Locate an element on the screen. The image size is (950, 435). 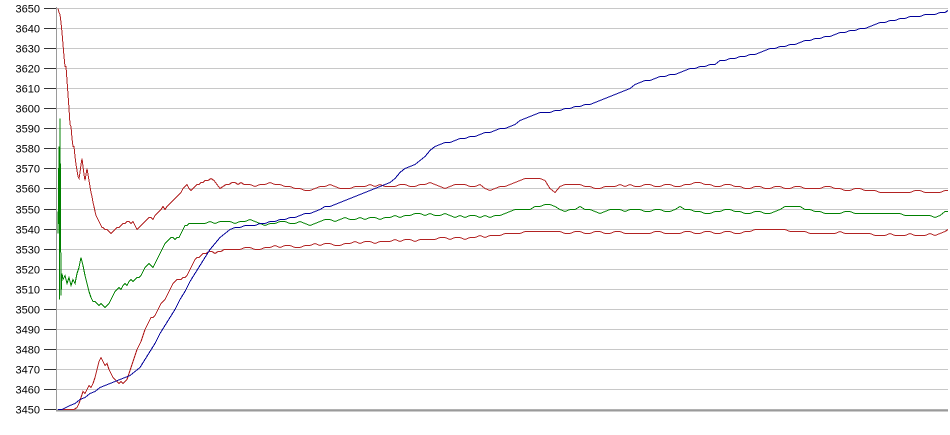
y-axis-tick-label: 3650 is located at coordinates (28, 10).